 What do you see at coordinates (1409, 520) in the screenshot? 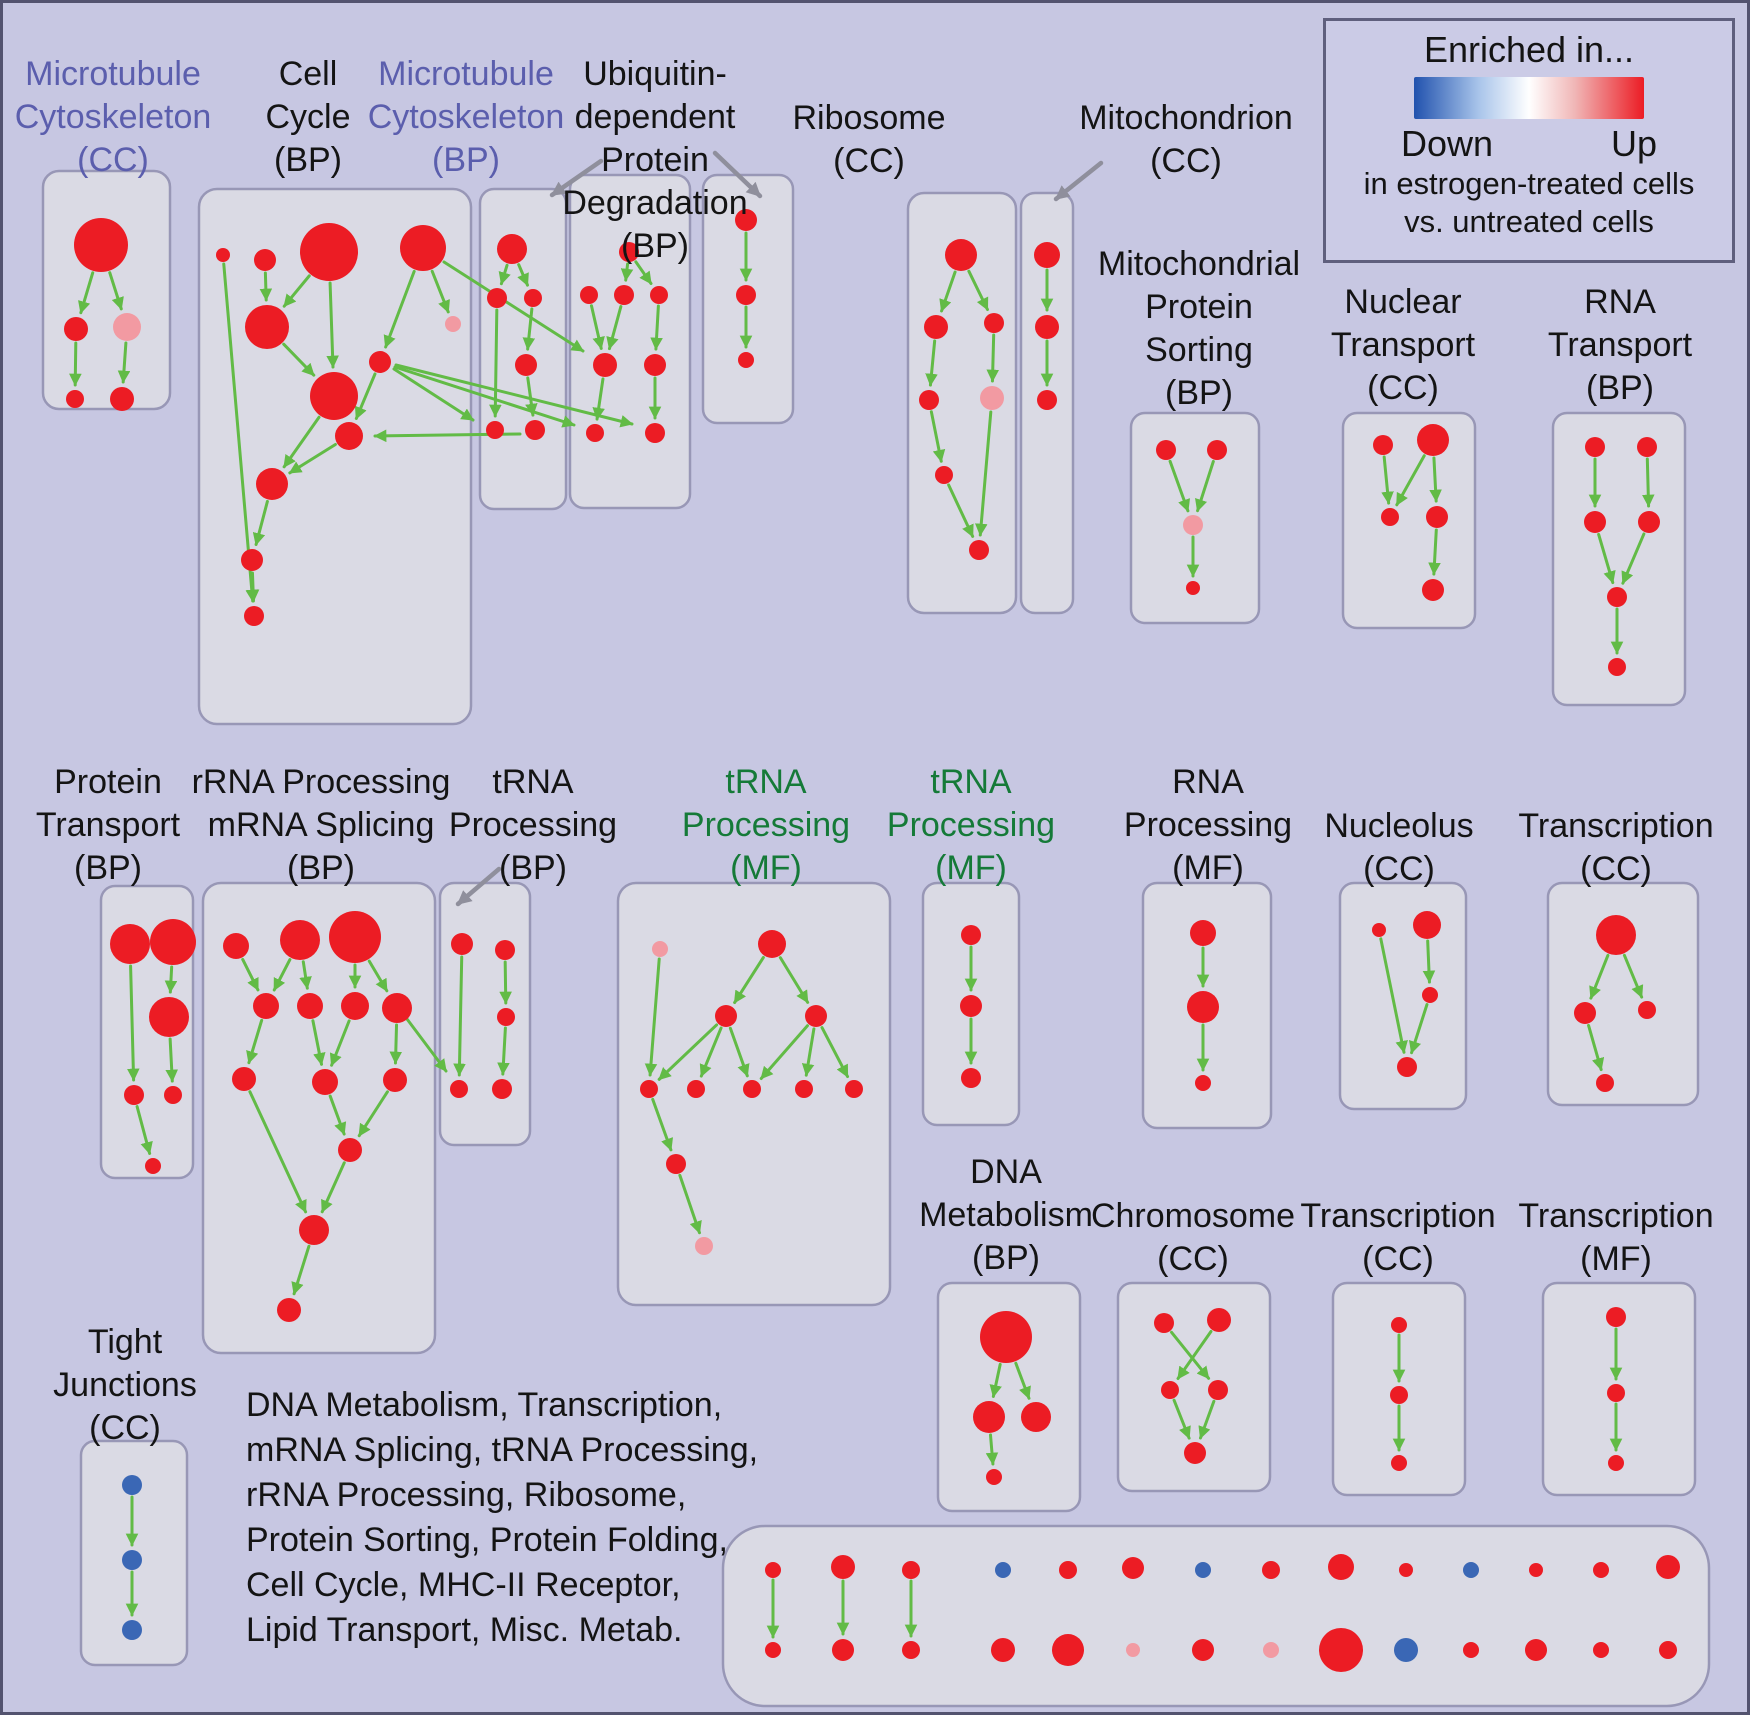
I see `cluster-box-nuclear-transport-cc` at bounding box center [1409, 520].